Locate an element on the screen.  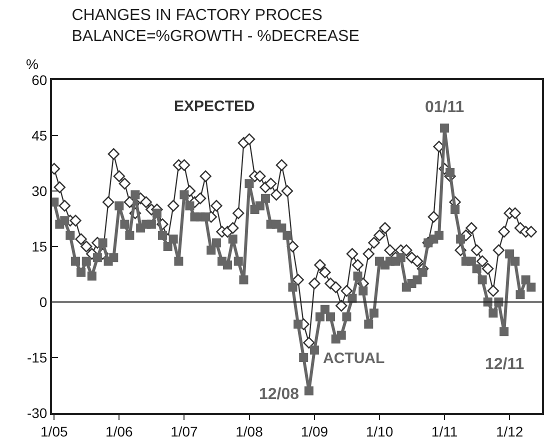
annotation: 01/11 is located at coordinates (444, 107).